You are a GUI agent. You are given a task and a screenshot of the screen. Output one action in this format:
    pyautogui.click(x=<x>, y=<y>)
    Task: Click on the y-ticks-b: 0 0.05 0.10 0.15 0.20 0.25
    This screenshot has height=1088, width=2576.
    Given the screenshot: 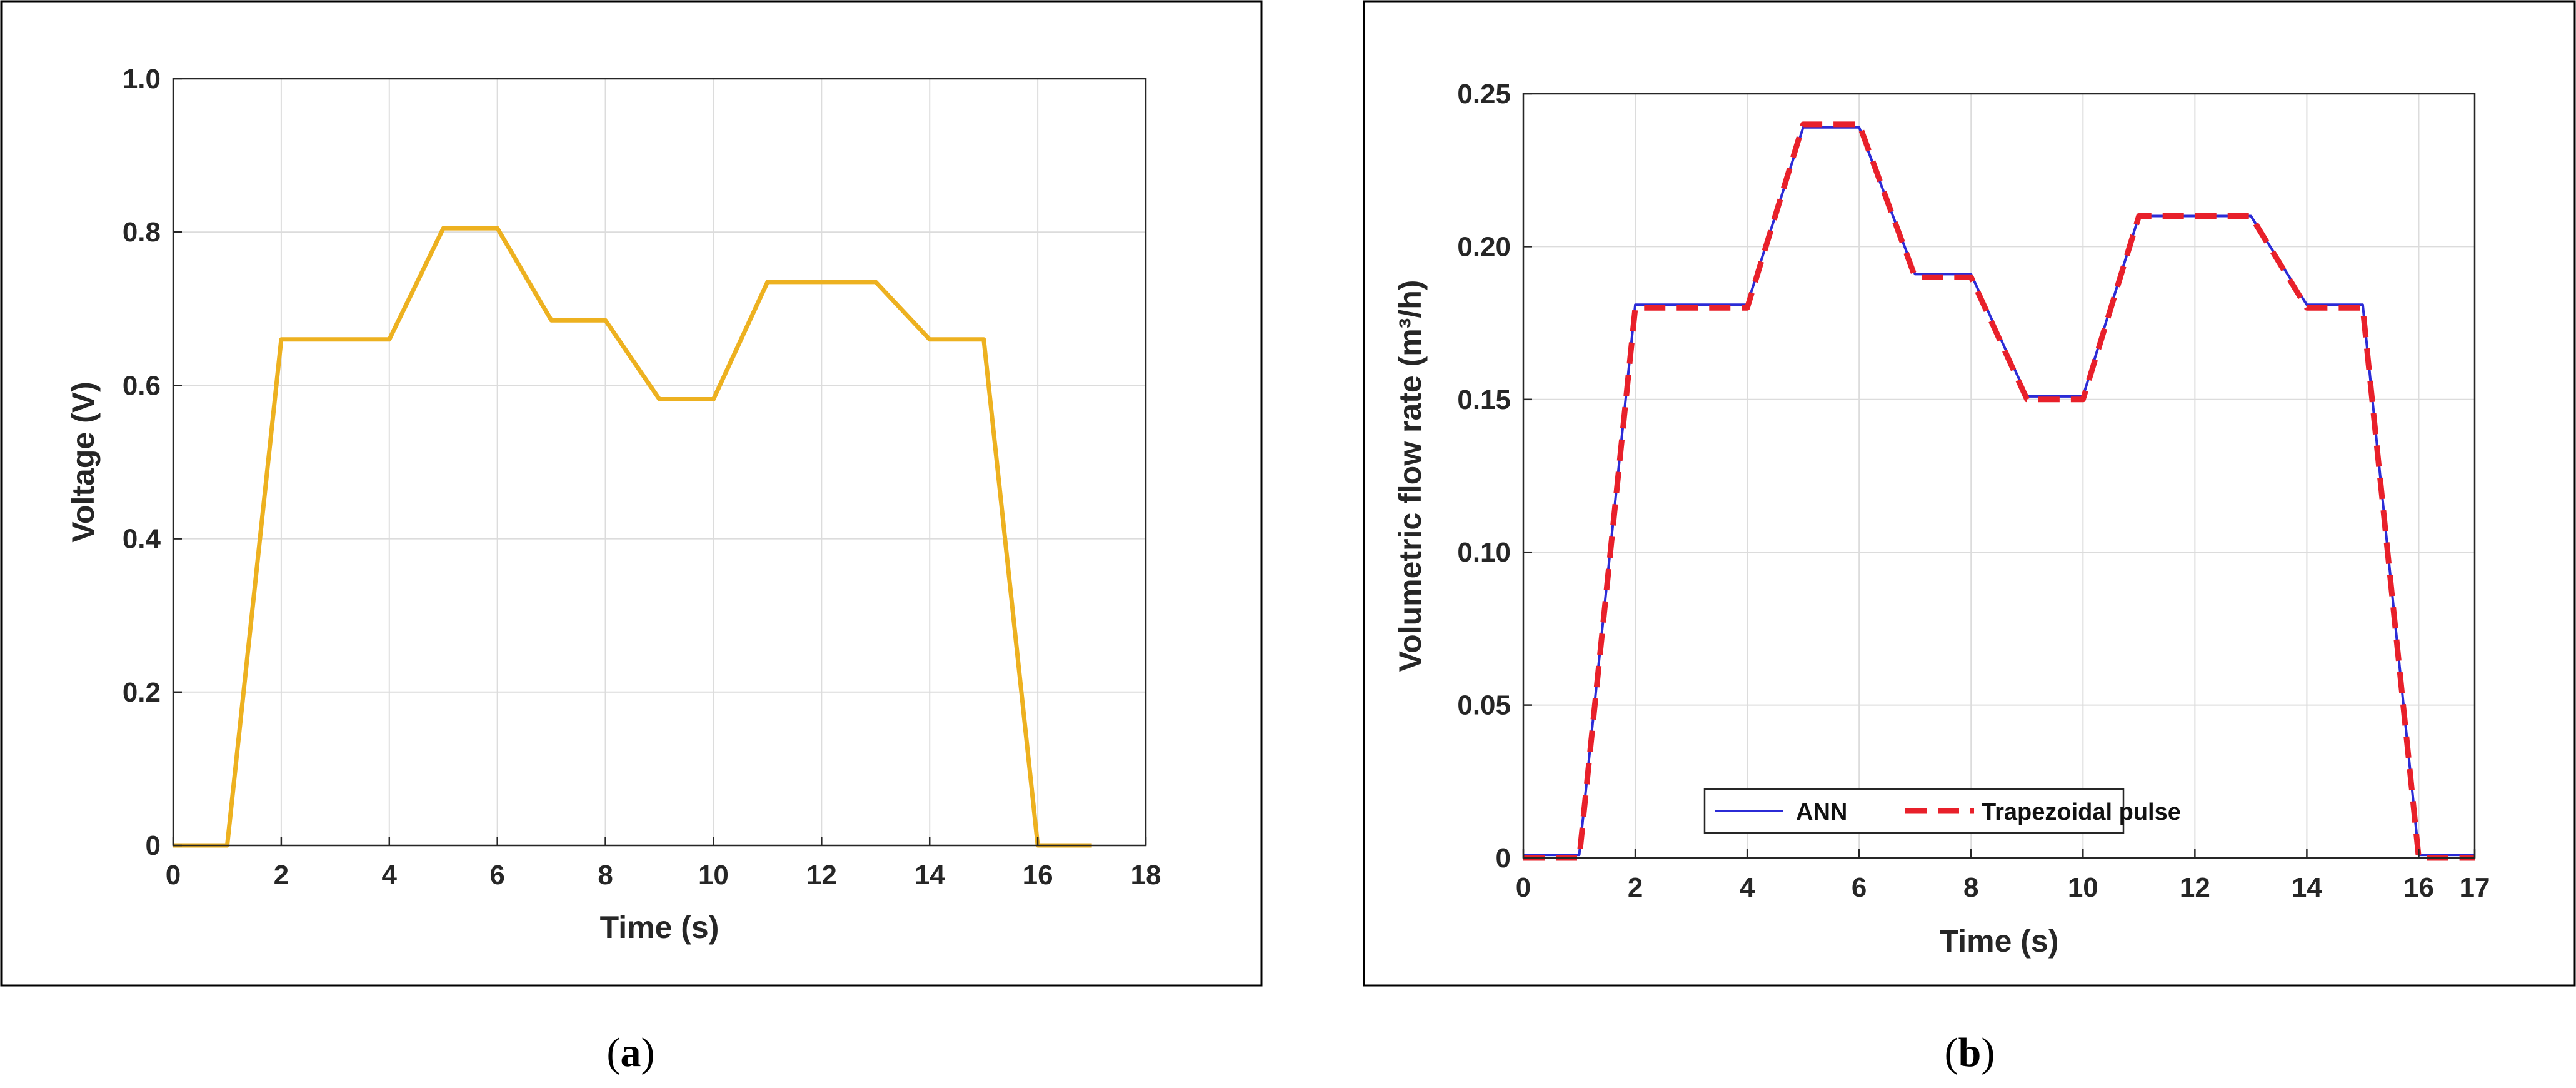 What is the action you would take?
    pyautogui.click(x=1494, y=476)
    